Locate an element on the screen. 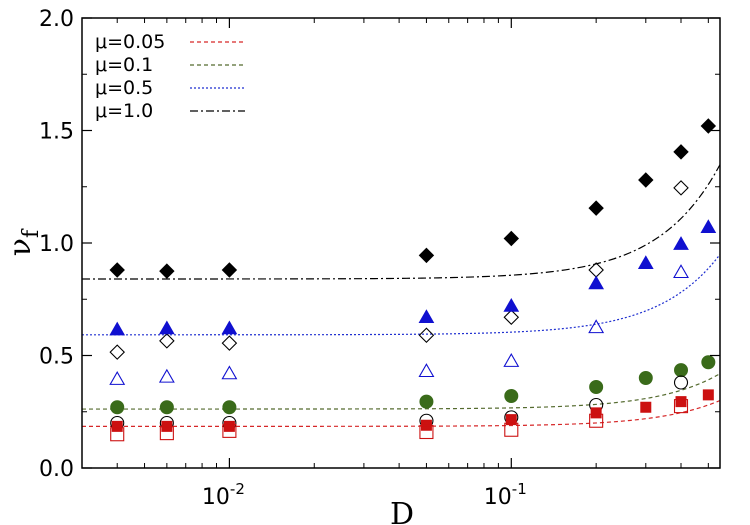  y-tick-label: 0.5 is located at coordinates (56, 357).